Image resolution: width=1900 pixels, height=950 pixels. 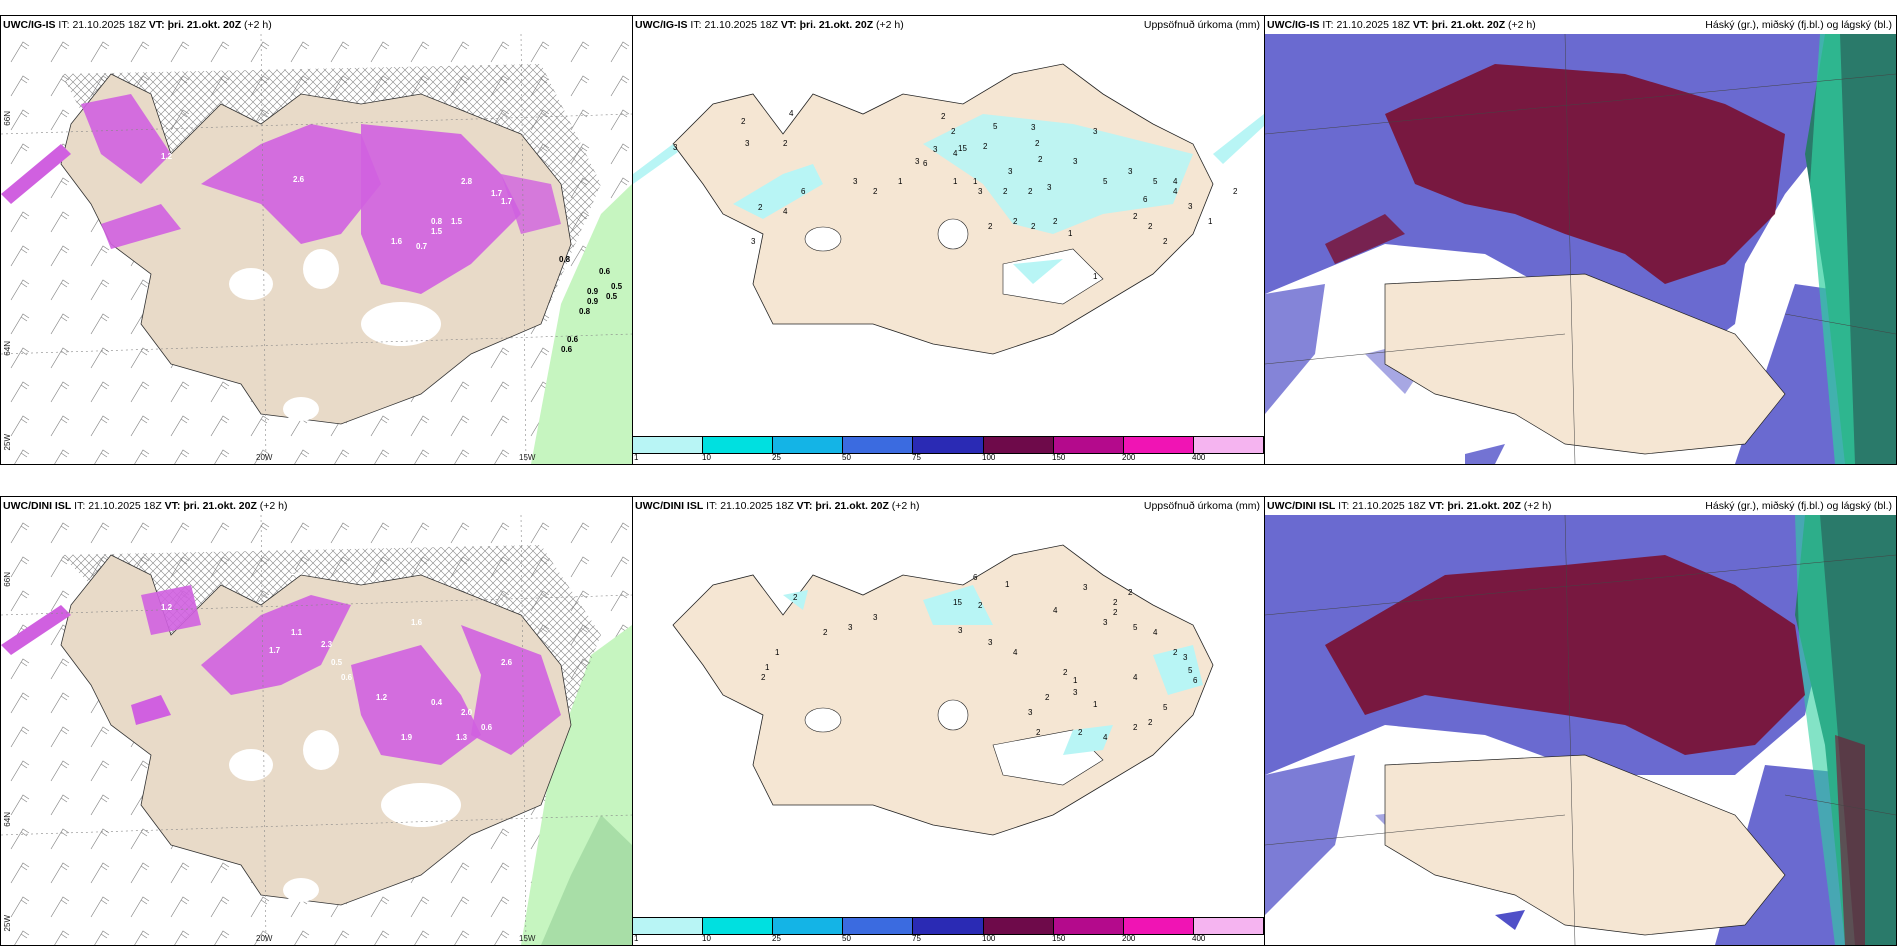 What do you see at coordinates (7, 348) in the screenshot?
I see `lat-label: 64N` at bounding box center [7, 348].